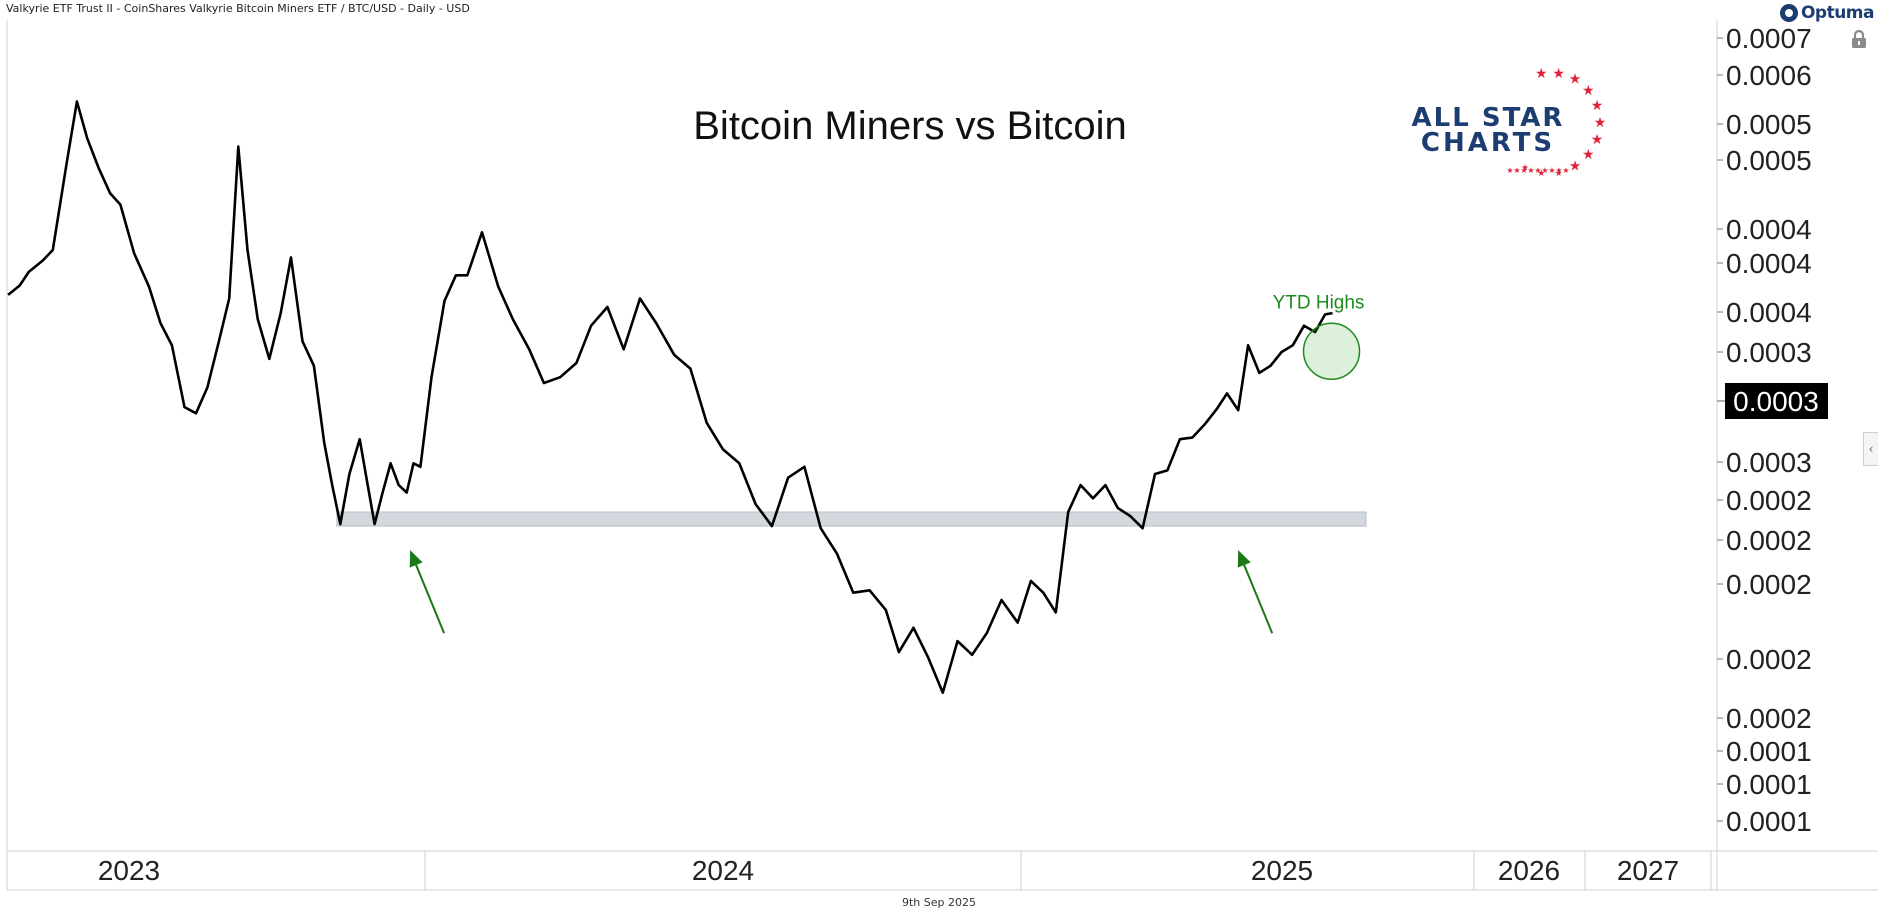 The height and width of the screenshot is (924, 1878). I want to click on y-tick-label: 0.0007, so click(1769, 38).